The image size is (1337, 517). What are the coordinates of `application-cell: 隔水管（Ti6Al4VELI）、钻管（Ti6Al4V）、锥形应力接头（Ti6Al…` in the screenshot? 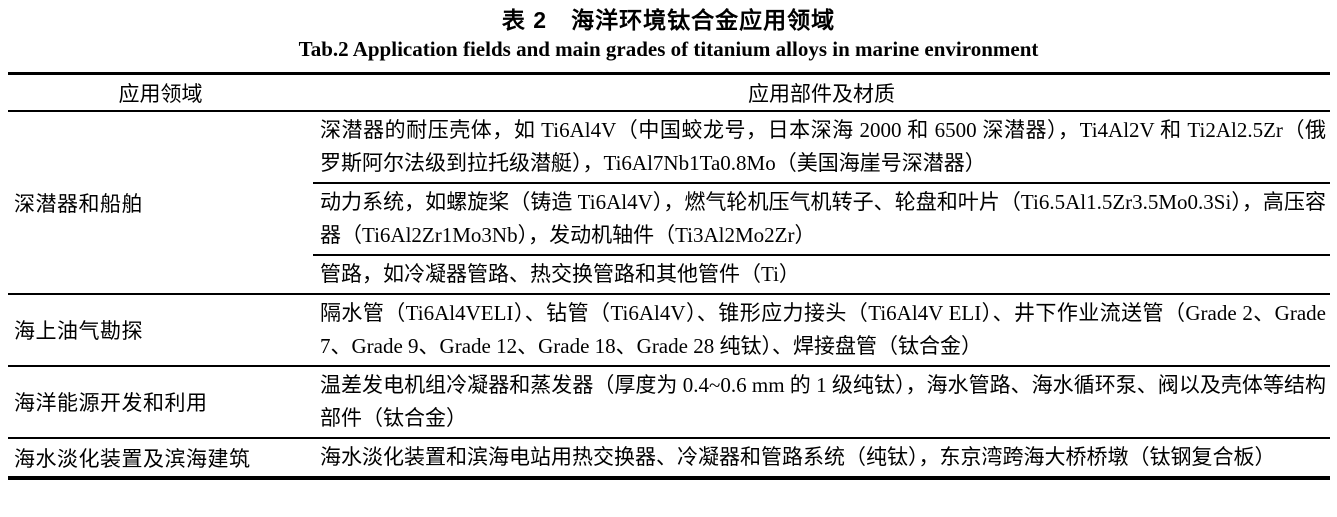 It's located at (821, 330).